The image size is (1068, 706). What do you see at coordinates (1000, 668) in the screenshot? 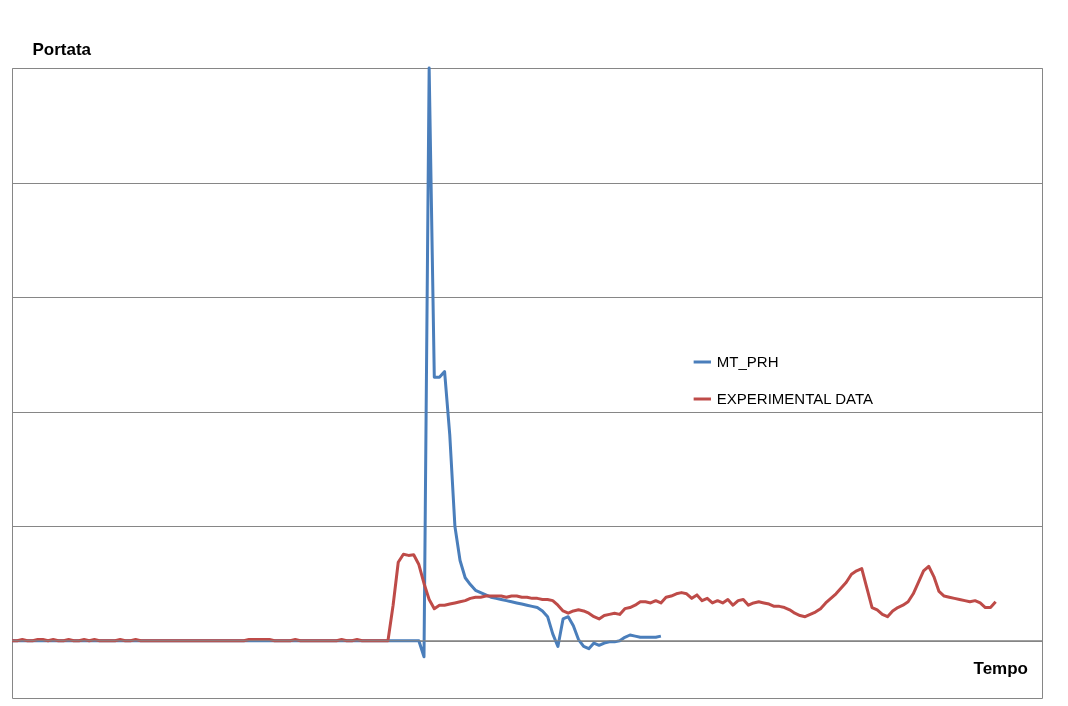
I see `x-axis-title: Tempo` at bounding box center [1000, 668].